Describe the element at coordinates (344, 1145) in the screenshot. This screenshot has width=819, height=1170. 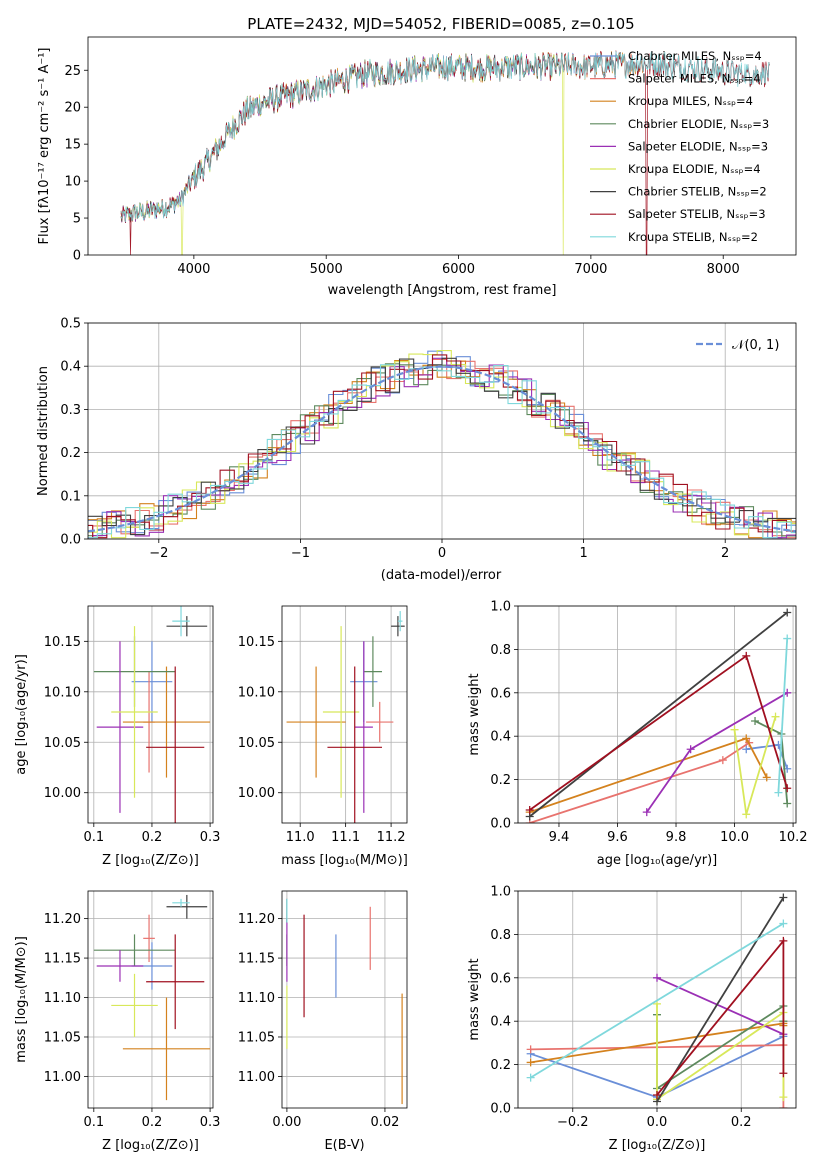
I see `panel-xlabel: E(B-V)` at that location.